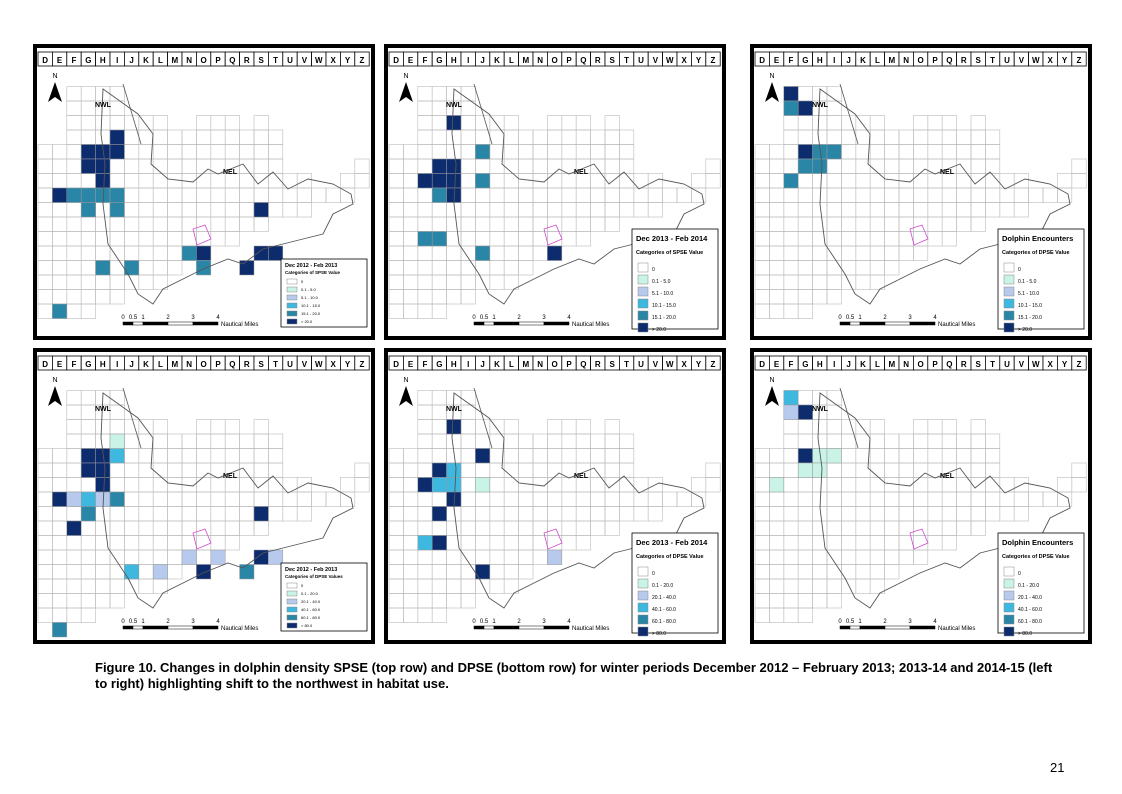 The image size is (1122, 794). I want to click on column-letter: F, so click(74, 60).